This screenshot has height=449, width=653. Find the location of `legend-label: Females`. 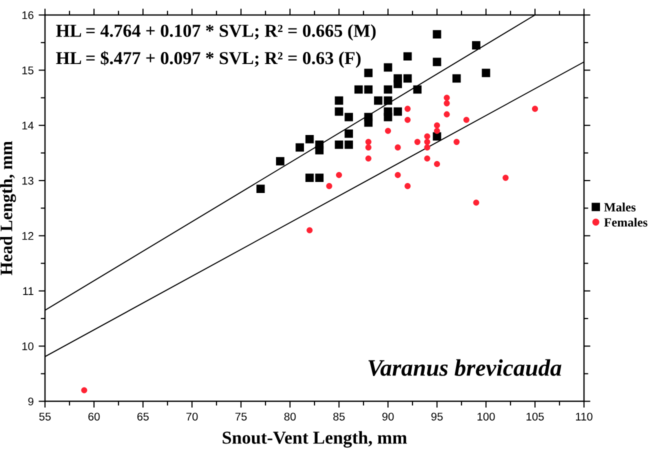

legend-label: Females is located at coordinates (626, 222).